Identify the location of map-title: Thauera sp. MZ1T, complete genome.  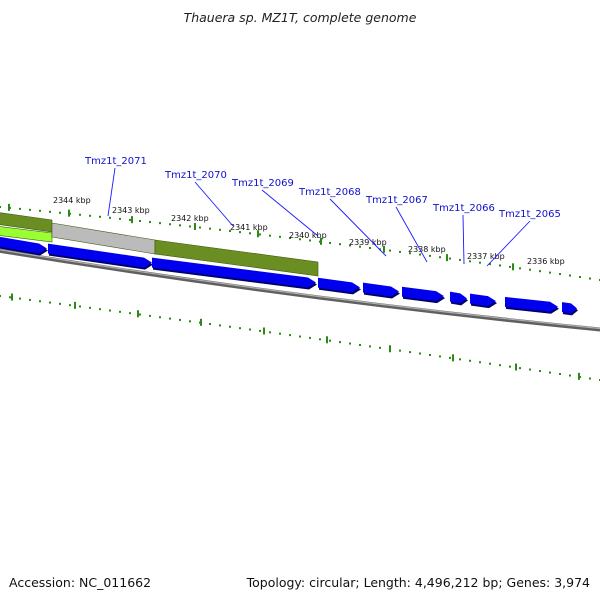
(300, 17).